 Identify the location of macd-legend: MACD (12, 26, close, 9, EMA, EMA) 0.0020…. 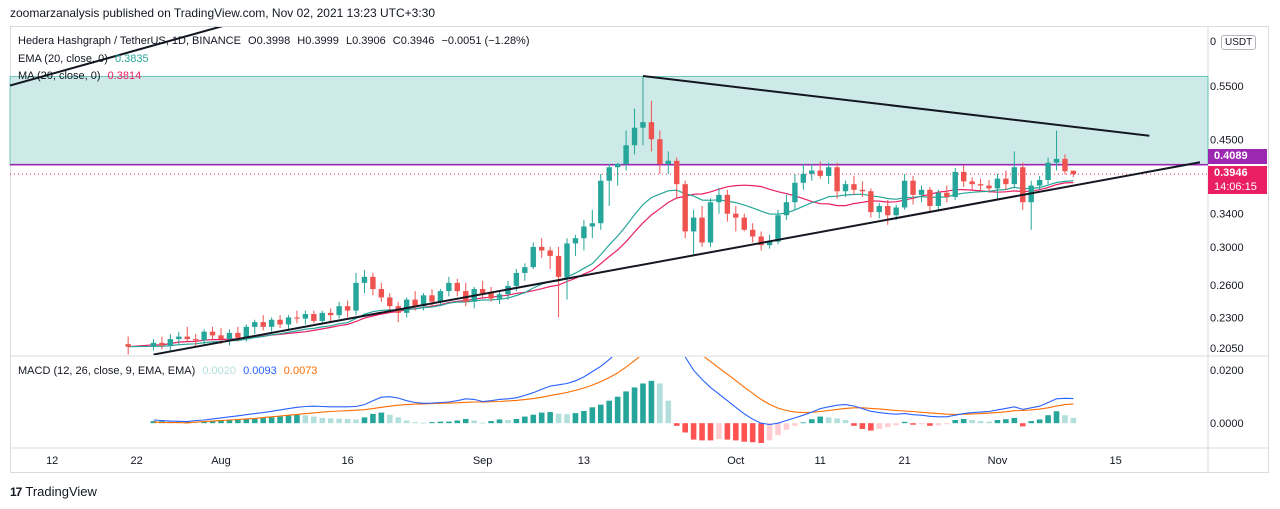
(169, 371).